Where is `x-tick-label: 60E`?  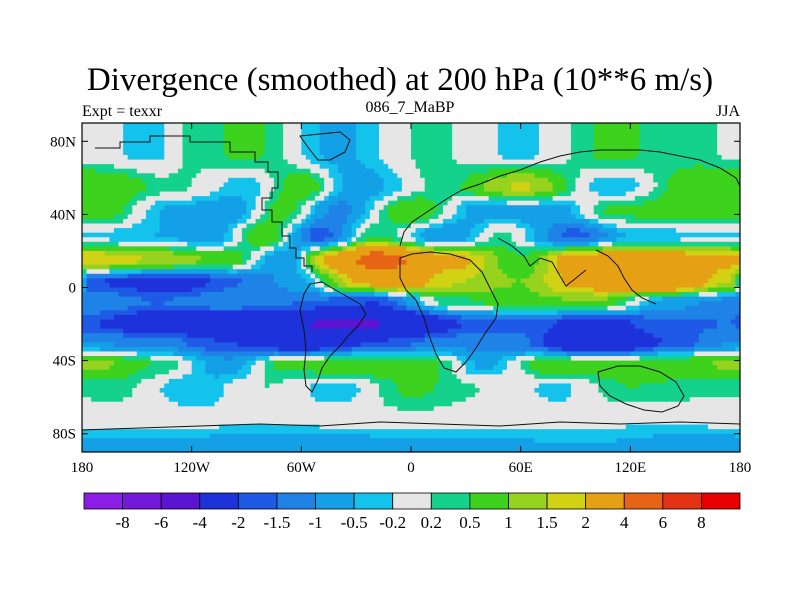 x-tick-label: 60E is located at coordinates (521, 468).